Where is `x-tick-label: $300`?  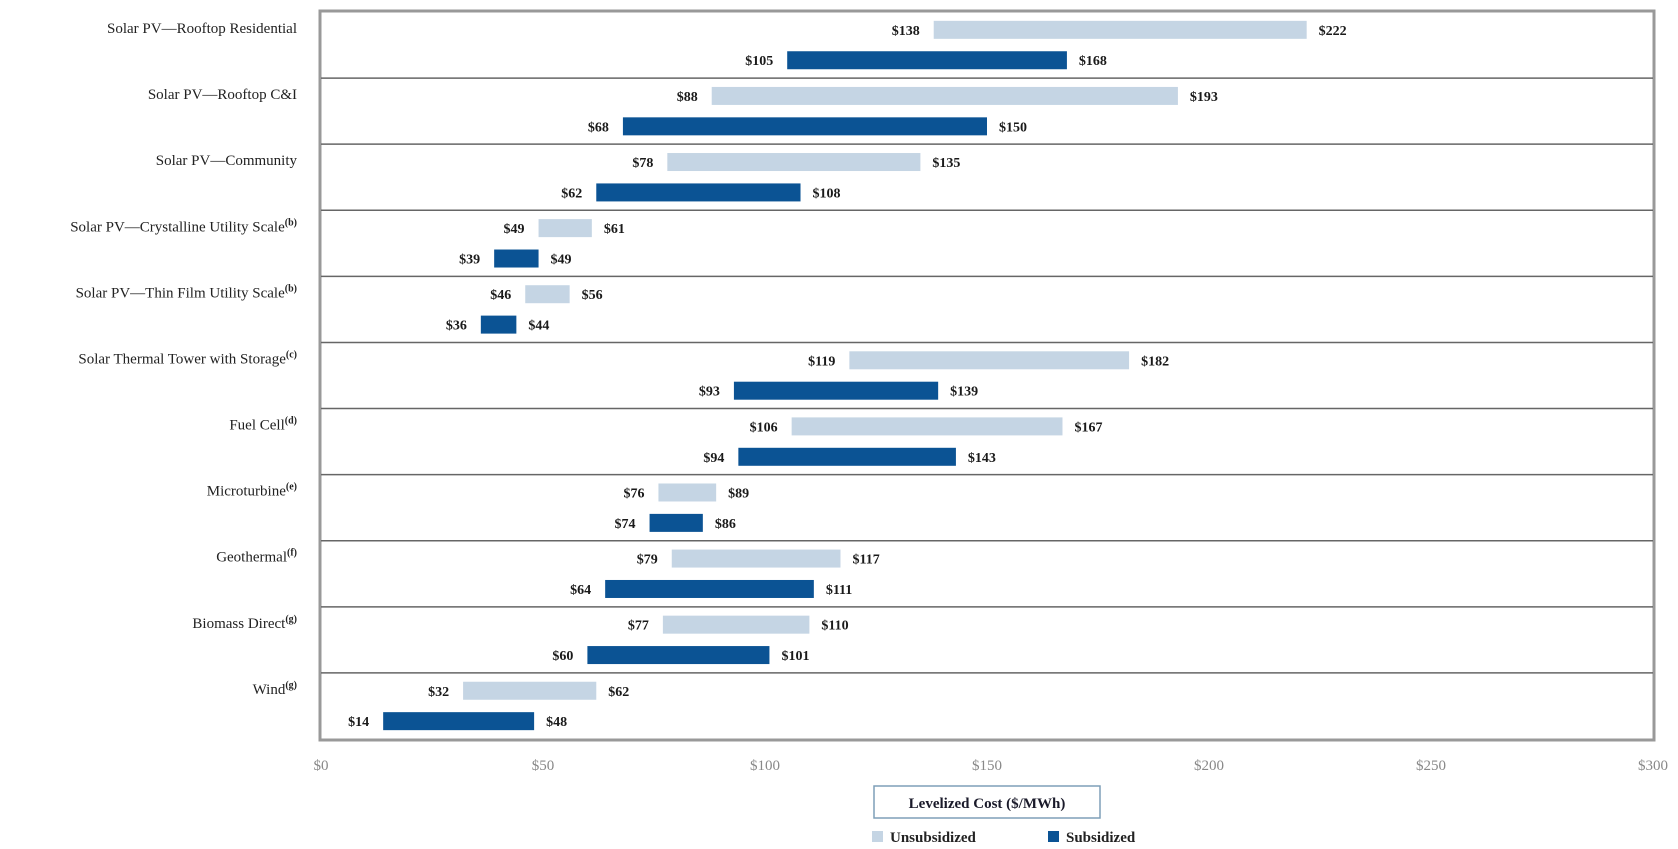
x-tick-label: $300 is located at coordinates (1653, 766).